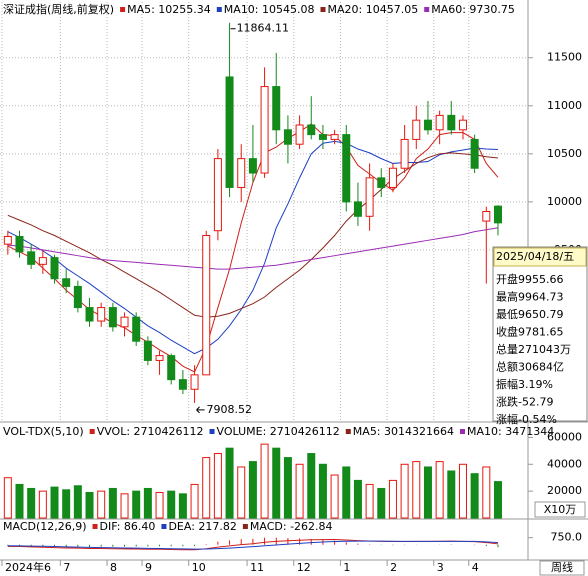  What do you see at coordinates (473, 9) in the screenshot?
I see `legend-entry: MA60: 9730.75` at bounding box center [473, 9].